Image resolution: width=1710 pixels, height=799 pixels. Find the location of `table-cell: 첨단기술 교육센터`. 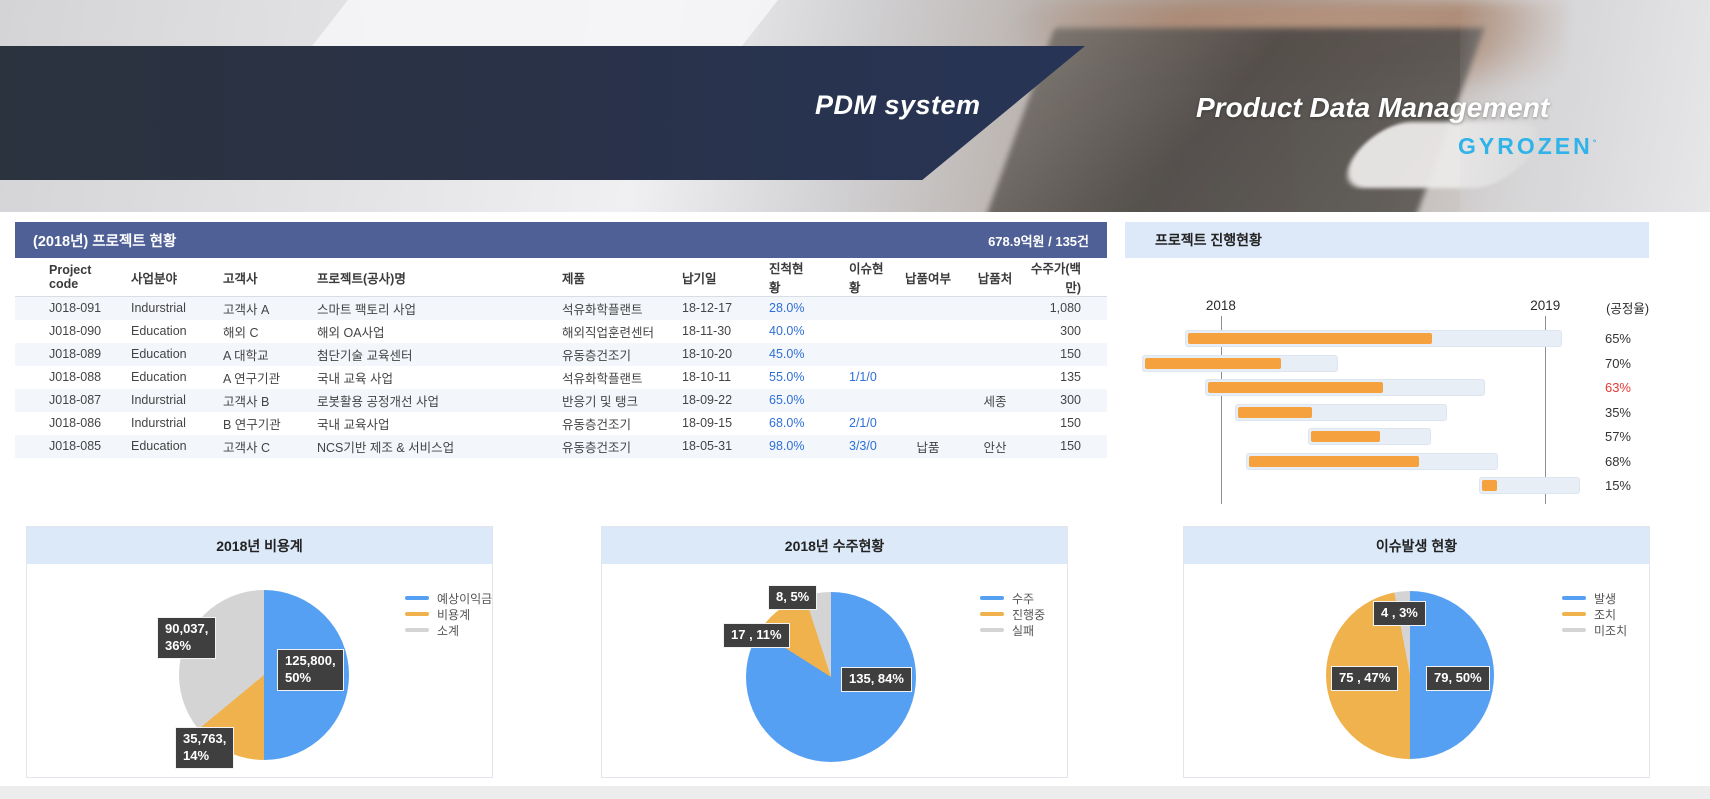

table-cell: 첨단기술 교육센터 is located at coordinates (365, 355).